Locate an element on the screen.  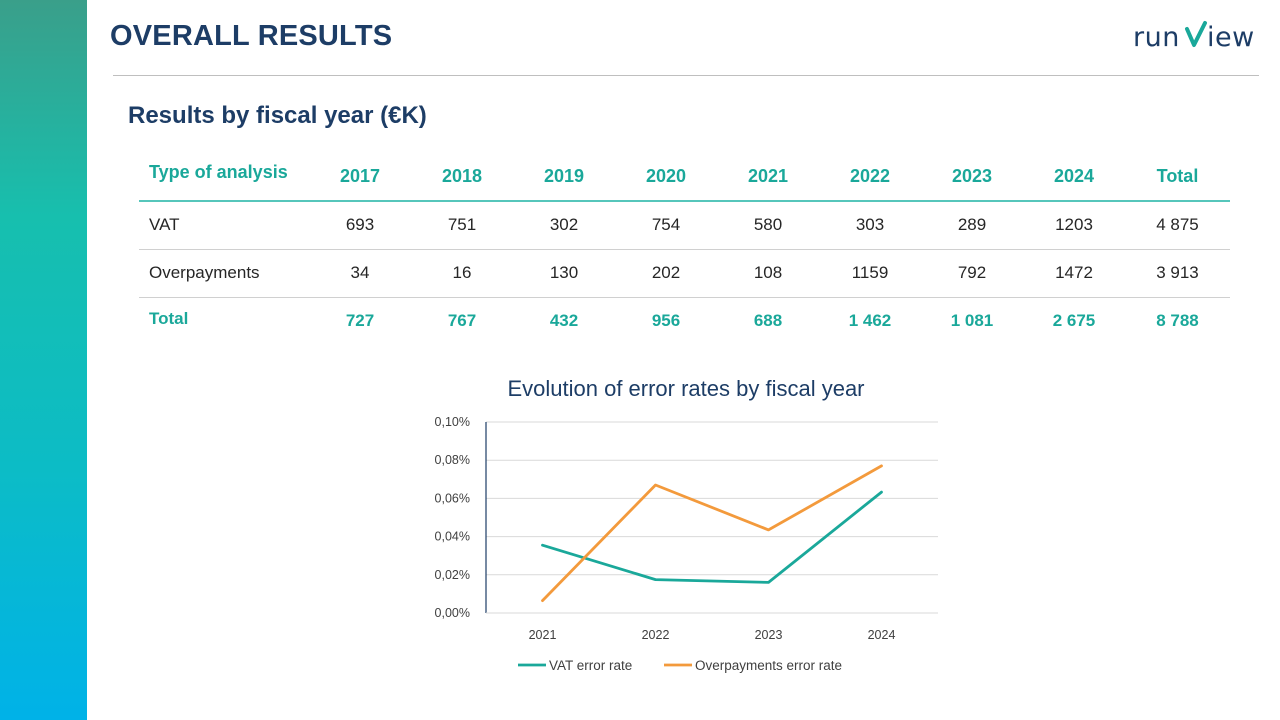
total-cell: 956 is located at coordinates (666, 321).